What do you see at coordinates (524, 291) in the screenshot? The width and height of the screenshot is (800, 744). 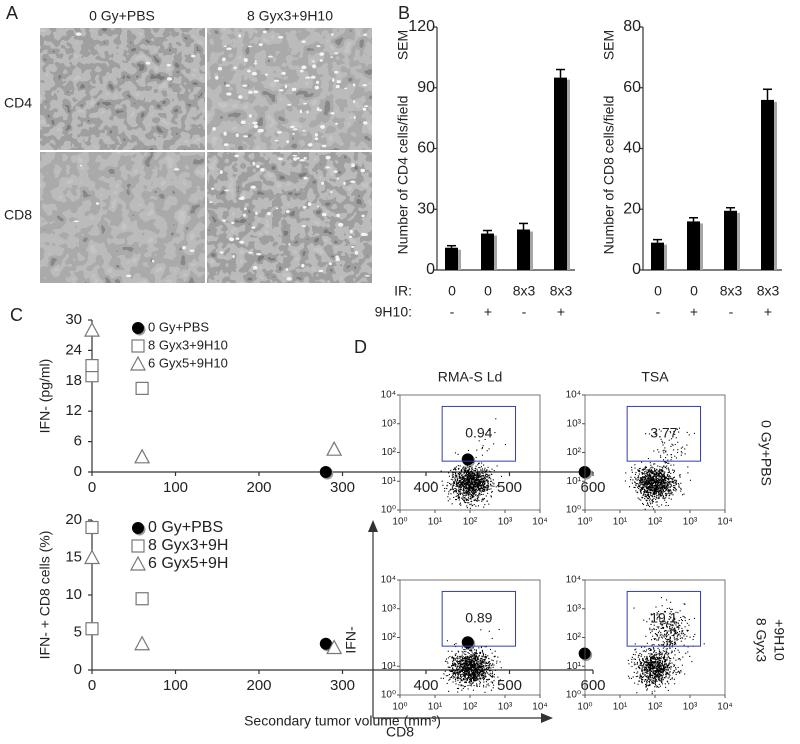 I see `category-label: 8x3` at bounding box center [524, 291].